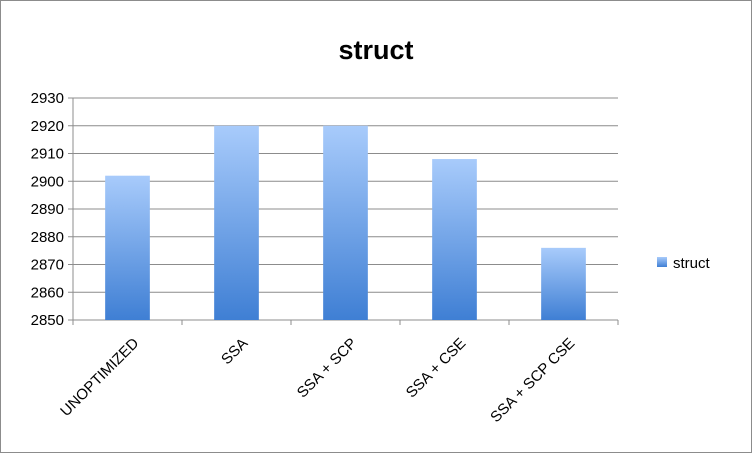 This screenshot has height=453, width=752. I want to click on legend: struct, so click(684, 263).